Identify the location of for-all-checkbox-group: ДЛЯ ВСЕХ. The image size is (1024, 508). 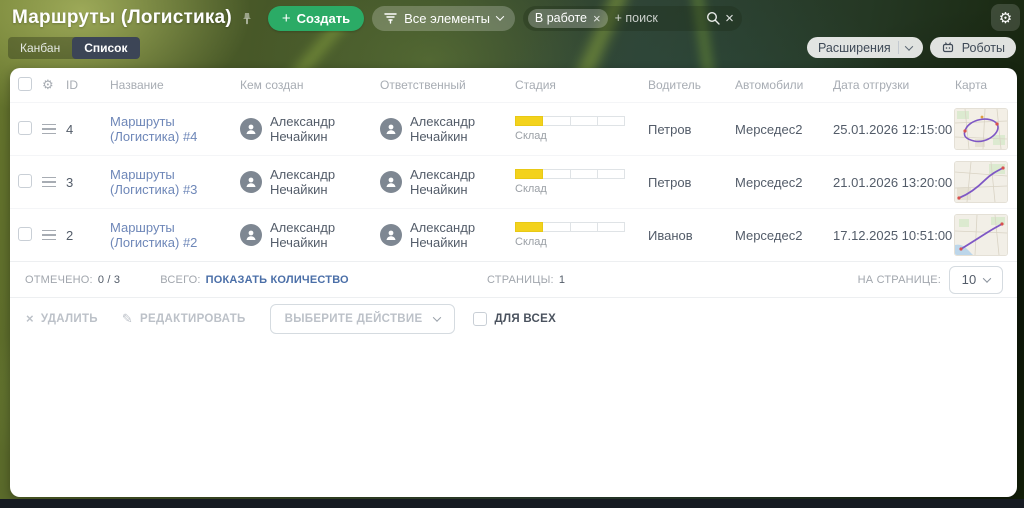
(515, 318).